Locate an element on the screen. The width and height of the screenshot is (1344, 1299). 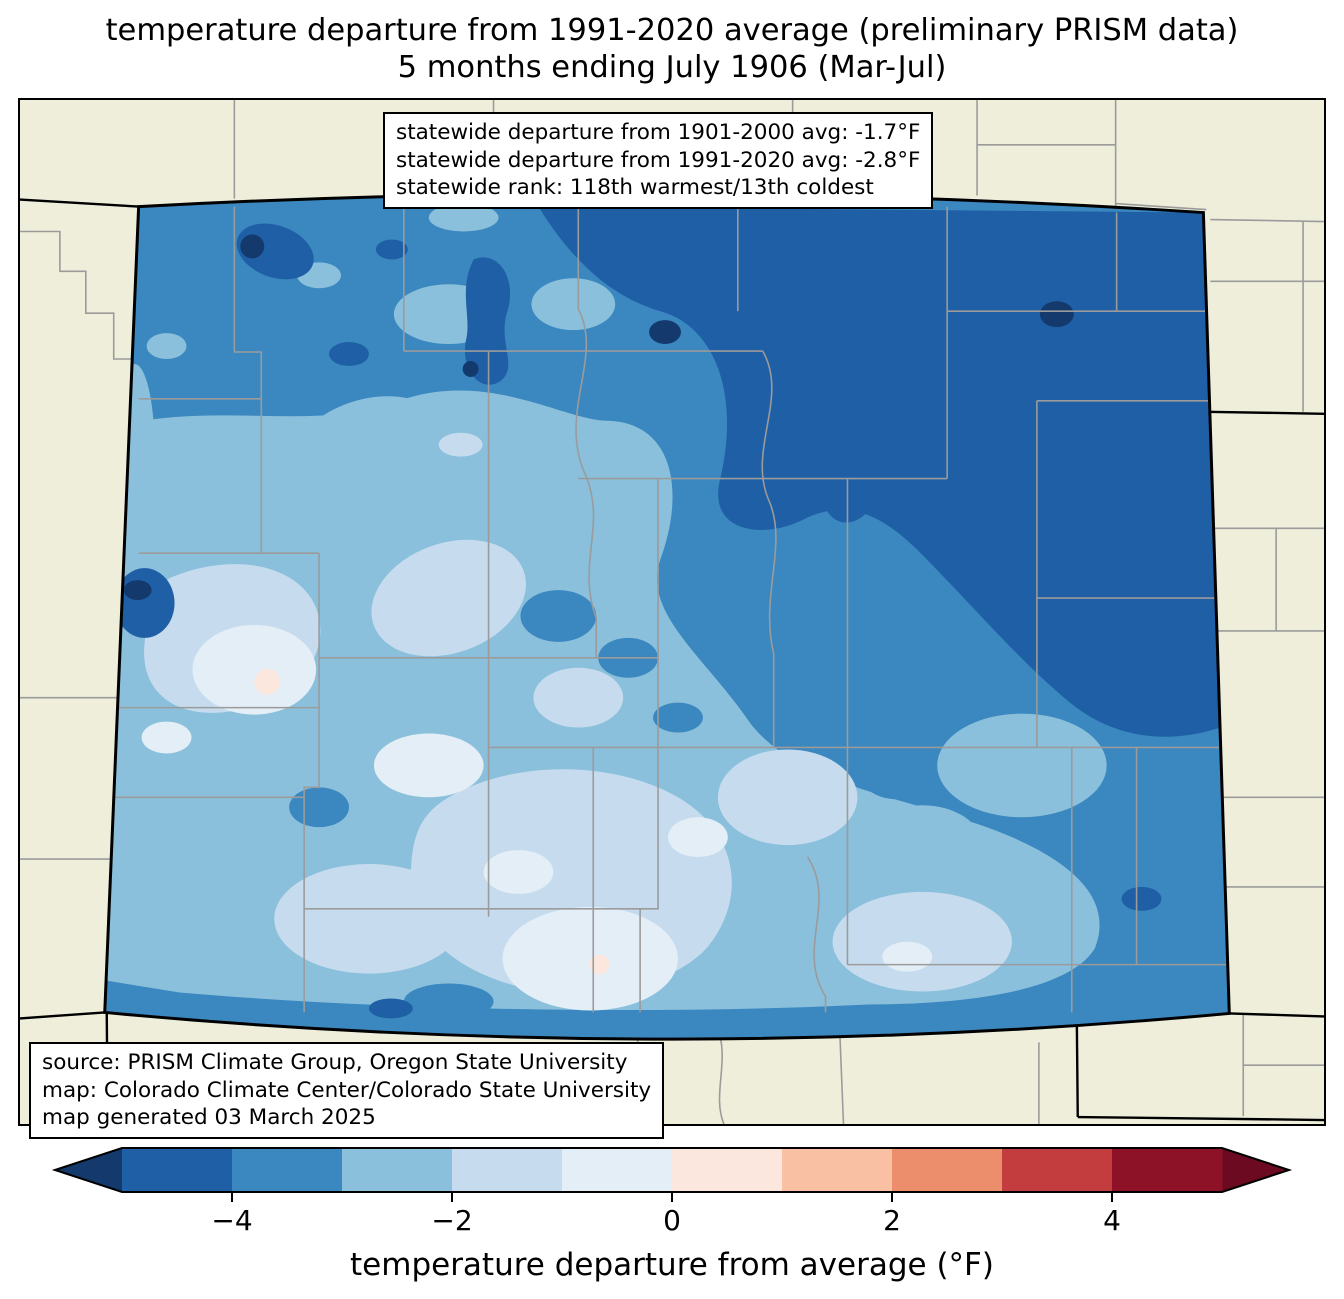
colorbar-outline is located at coordinates (672, 1170).